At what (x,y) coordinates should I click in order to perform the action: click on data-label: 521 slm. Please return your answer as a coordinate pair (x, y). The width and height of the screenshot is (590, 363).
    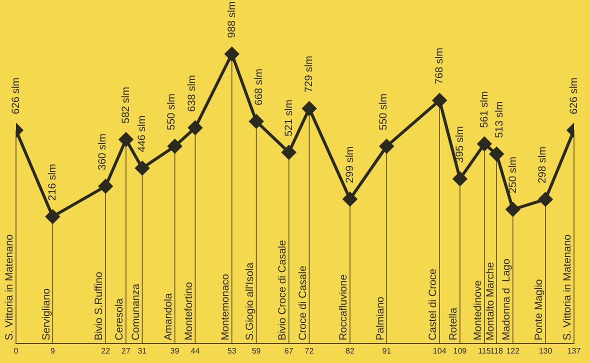
    Looking at the image, I should click on (288, 117).